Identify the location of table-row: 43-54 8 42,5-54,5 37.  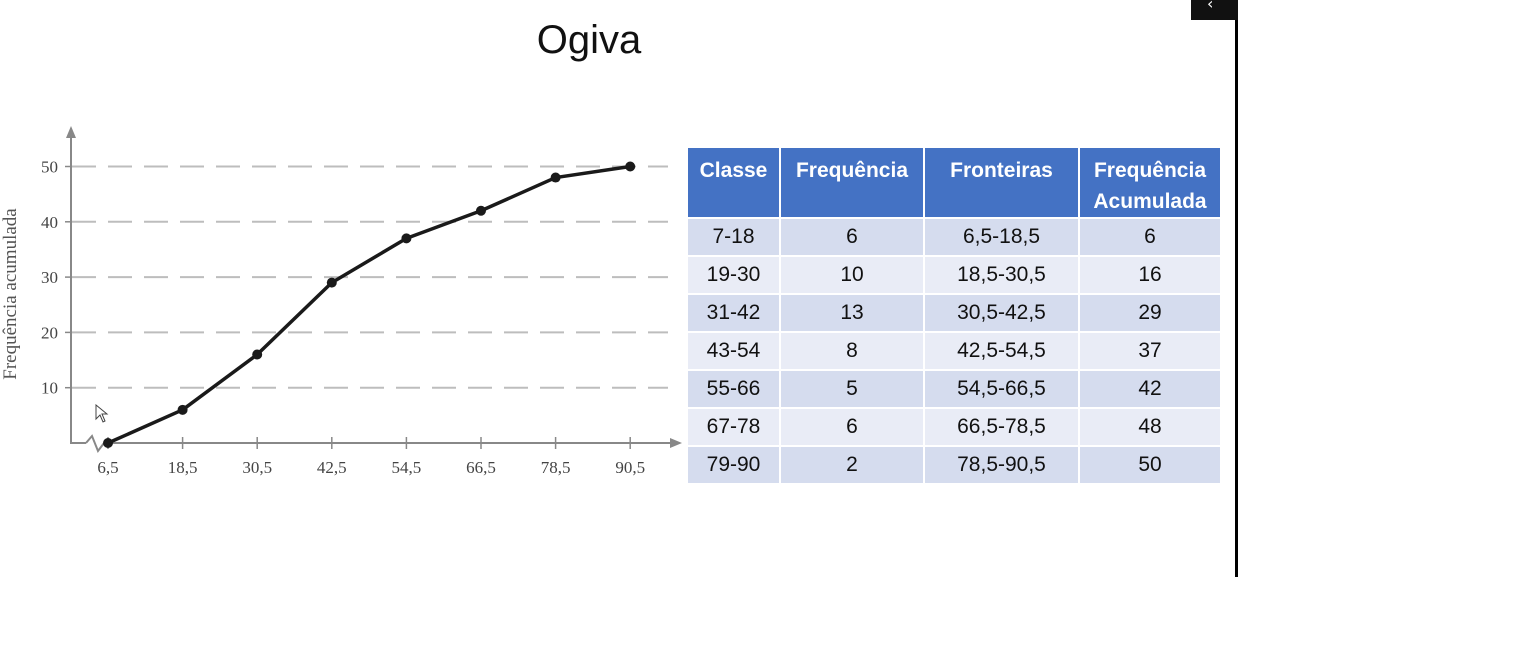
(954, 351).